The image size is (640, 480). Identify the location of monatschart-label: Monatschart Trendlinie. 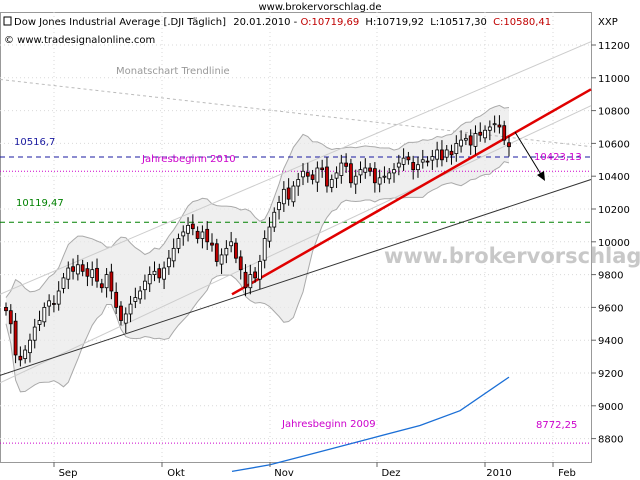
(173, 71).